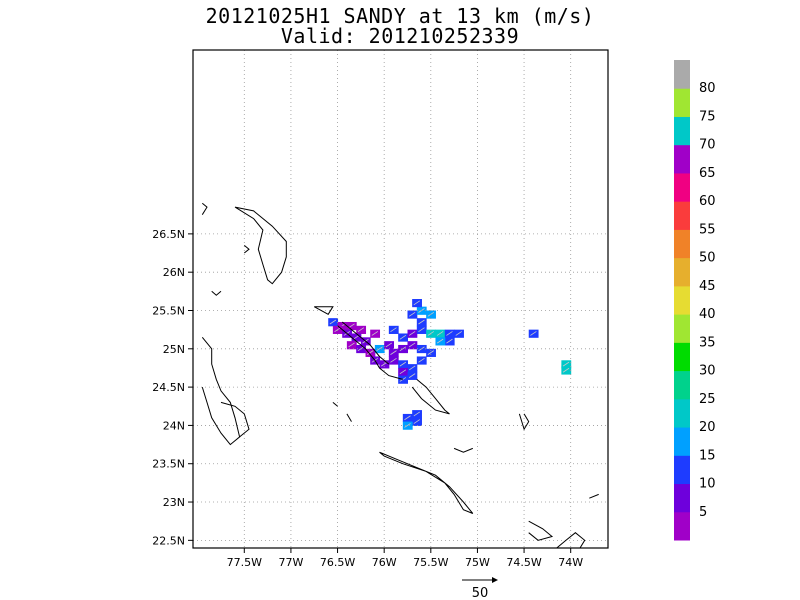  I want to click on lon-tick-label: 77.5W, so click(244, 562).